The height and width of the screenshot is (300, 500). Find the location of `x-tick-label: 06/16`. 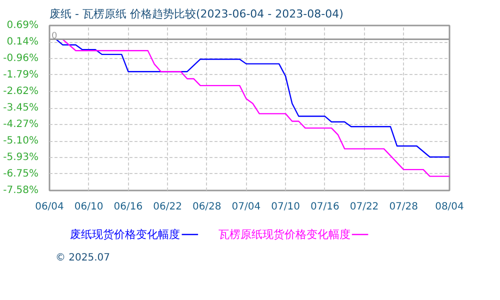

x-tick-label: 06/16 is located at coordinates (128, 207).